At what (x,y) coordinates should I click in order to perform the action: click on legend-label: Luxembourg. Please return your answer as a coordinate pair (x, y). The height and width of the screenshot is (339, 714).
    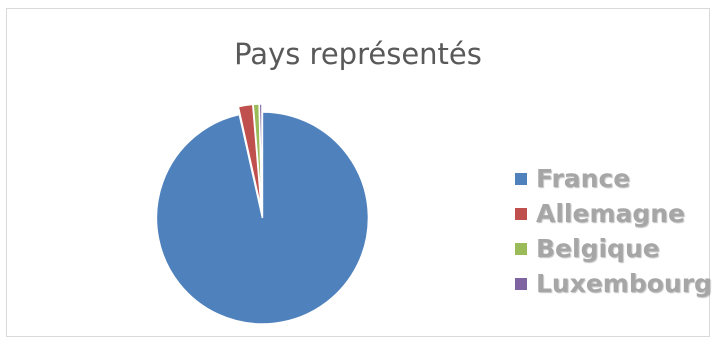
    Looking at the image, I should click on (624, 283).